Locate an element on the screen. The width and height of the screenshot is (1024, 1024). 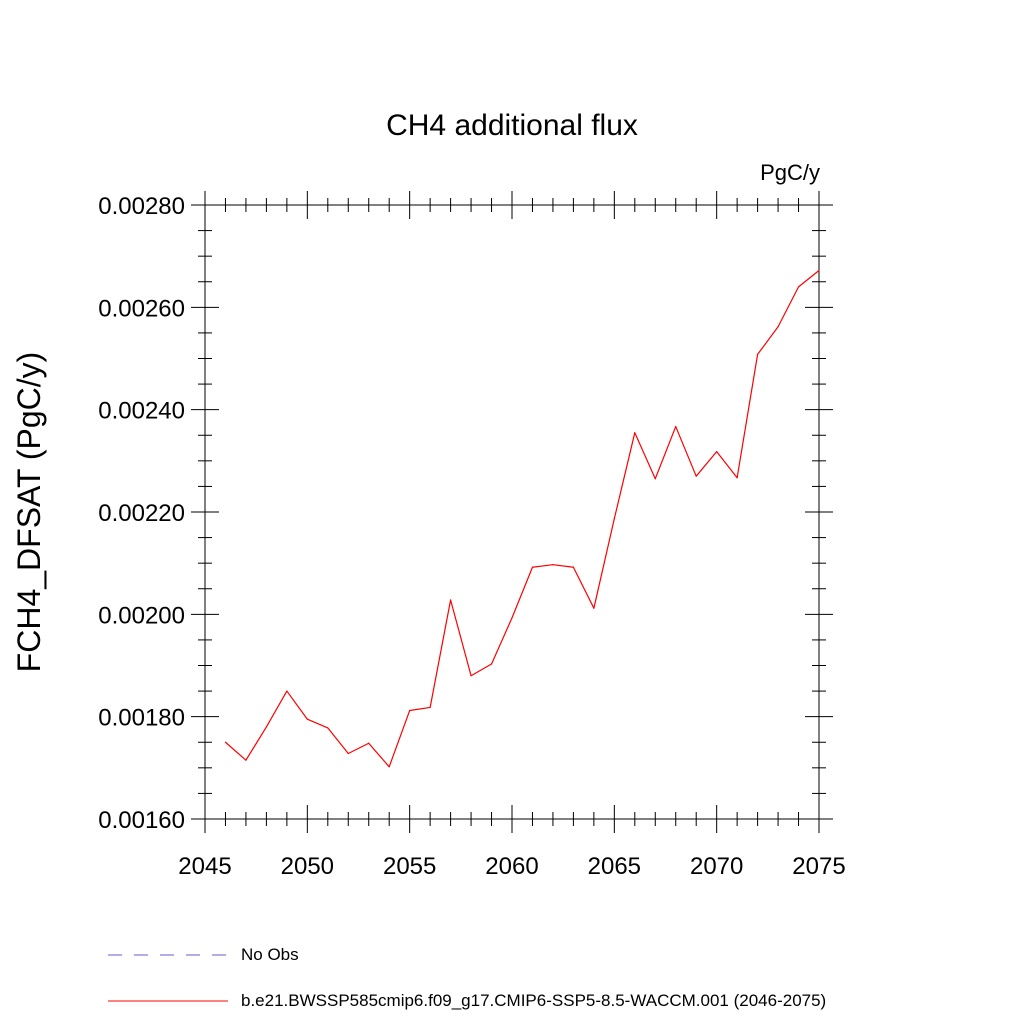
x-tick-label: 2055 is located at coordinates (409, 866).